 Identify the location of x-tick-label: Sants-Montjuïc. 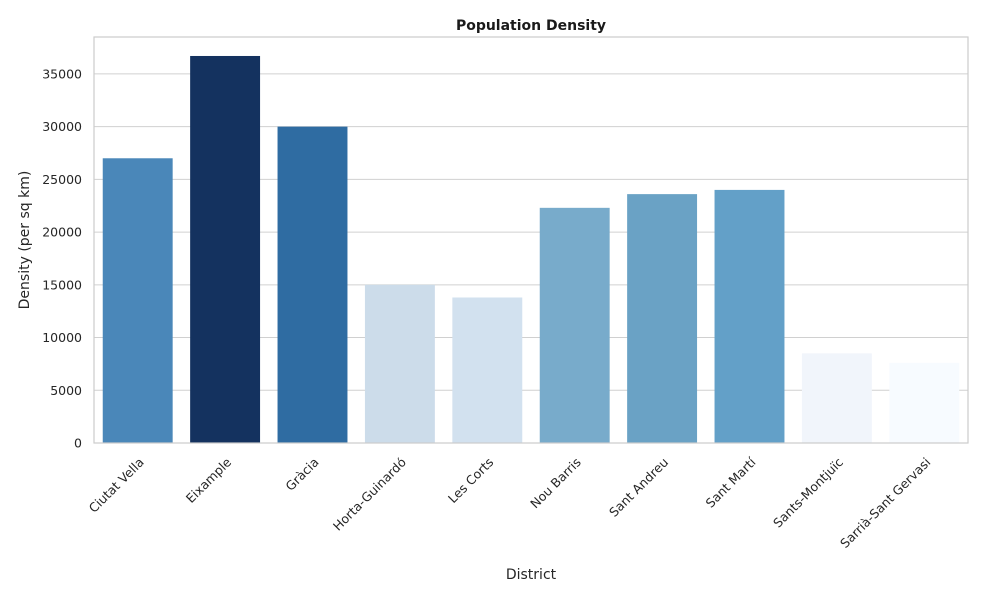
(808, 492).